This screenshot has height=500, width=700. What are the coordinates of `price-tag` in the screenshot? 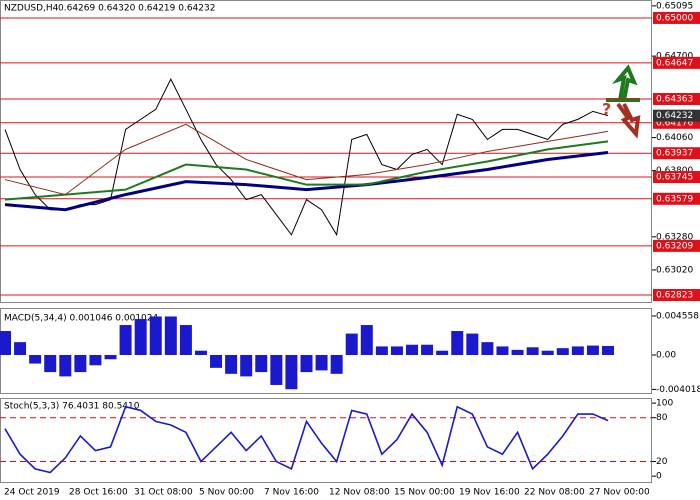 It's located at (676, 115).